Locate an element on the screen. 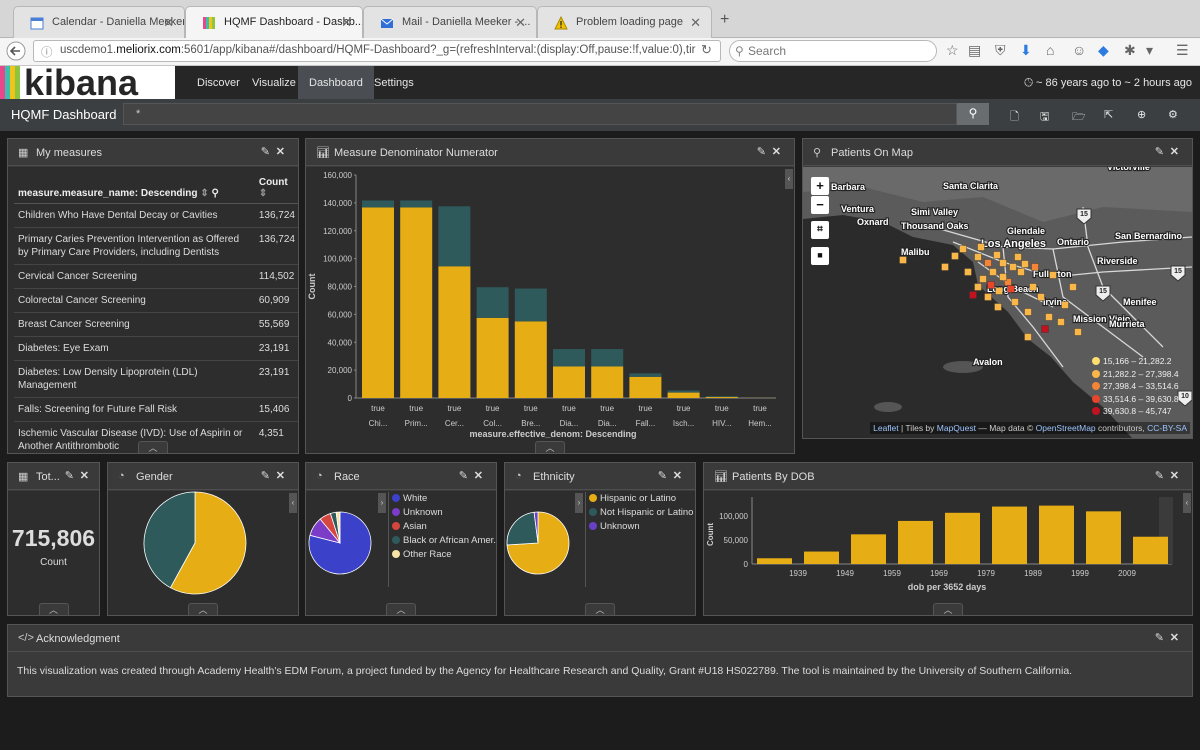  new-dashboard-icon: 🗋︎ is located at coordinates (1014, 117).